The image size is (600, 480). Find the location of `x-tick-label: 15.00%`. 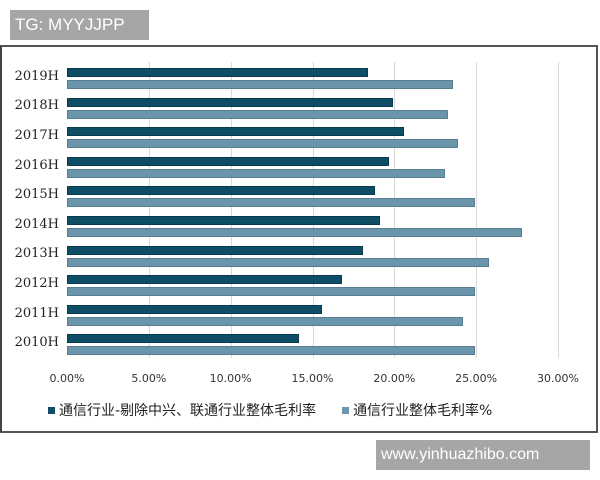

x-tick-label: 15.00% is located at coordinates (312, 378).